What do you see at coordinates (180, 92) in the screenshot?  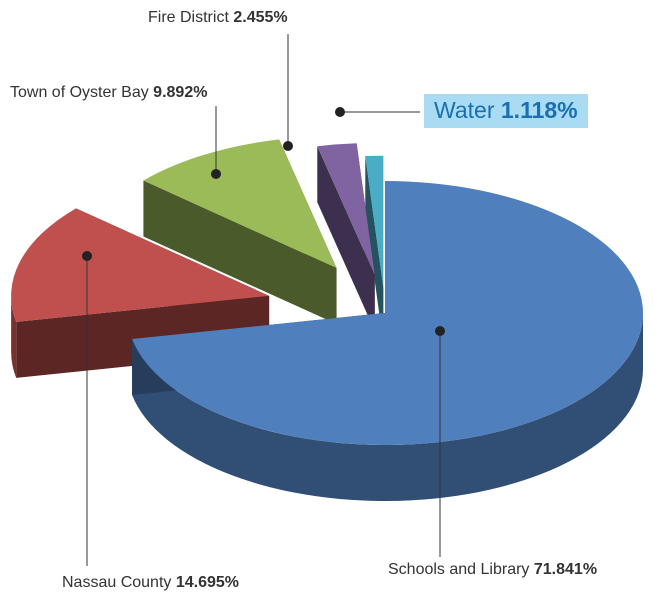 I see `label-value: 9.892%` at bounding box center [180, 92].